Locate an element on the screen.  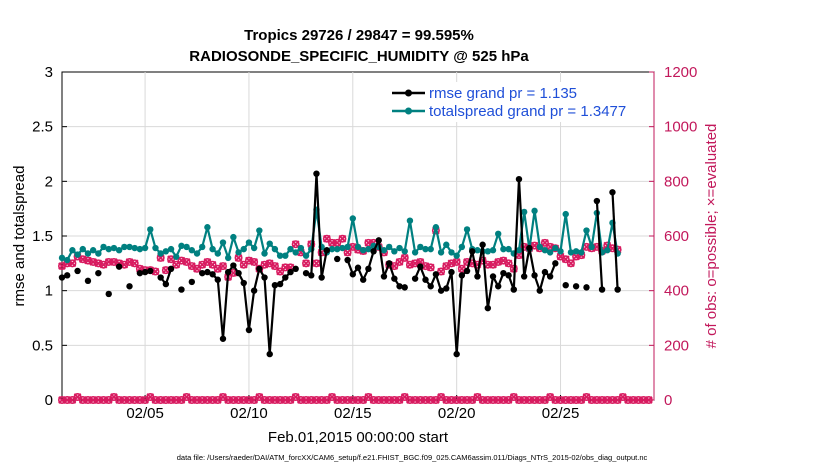
y-right-tick-label: 400 is located at coordinates (676, 291).